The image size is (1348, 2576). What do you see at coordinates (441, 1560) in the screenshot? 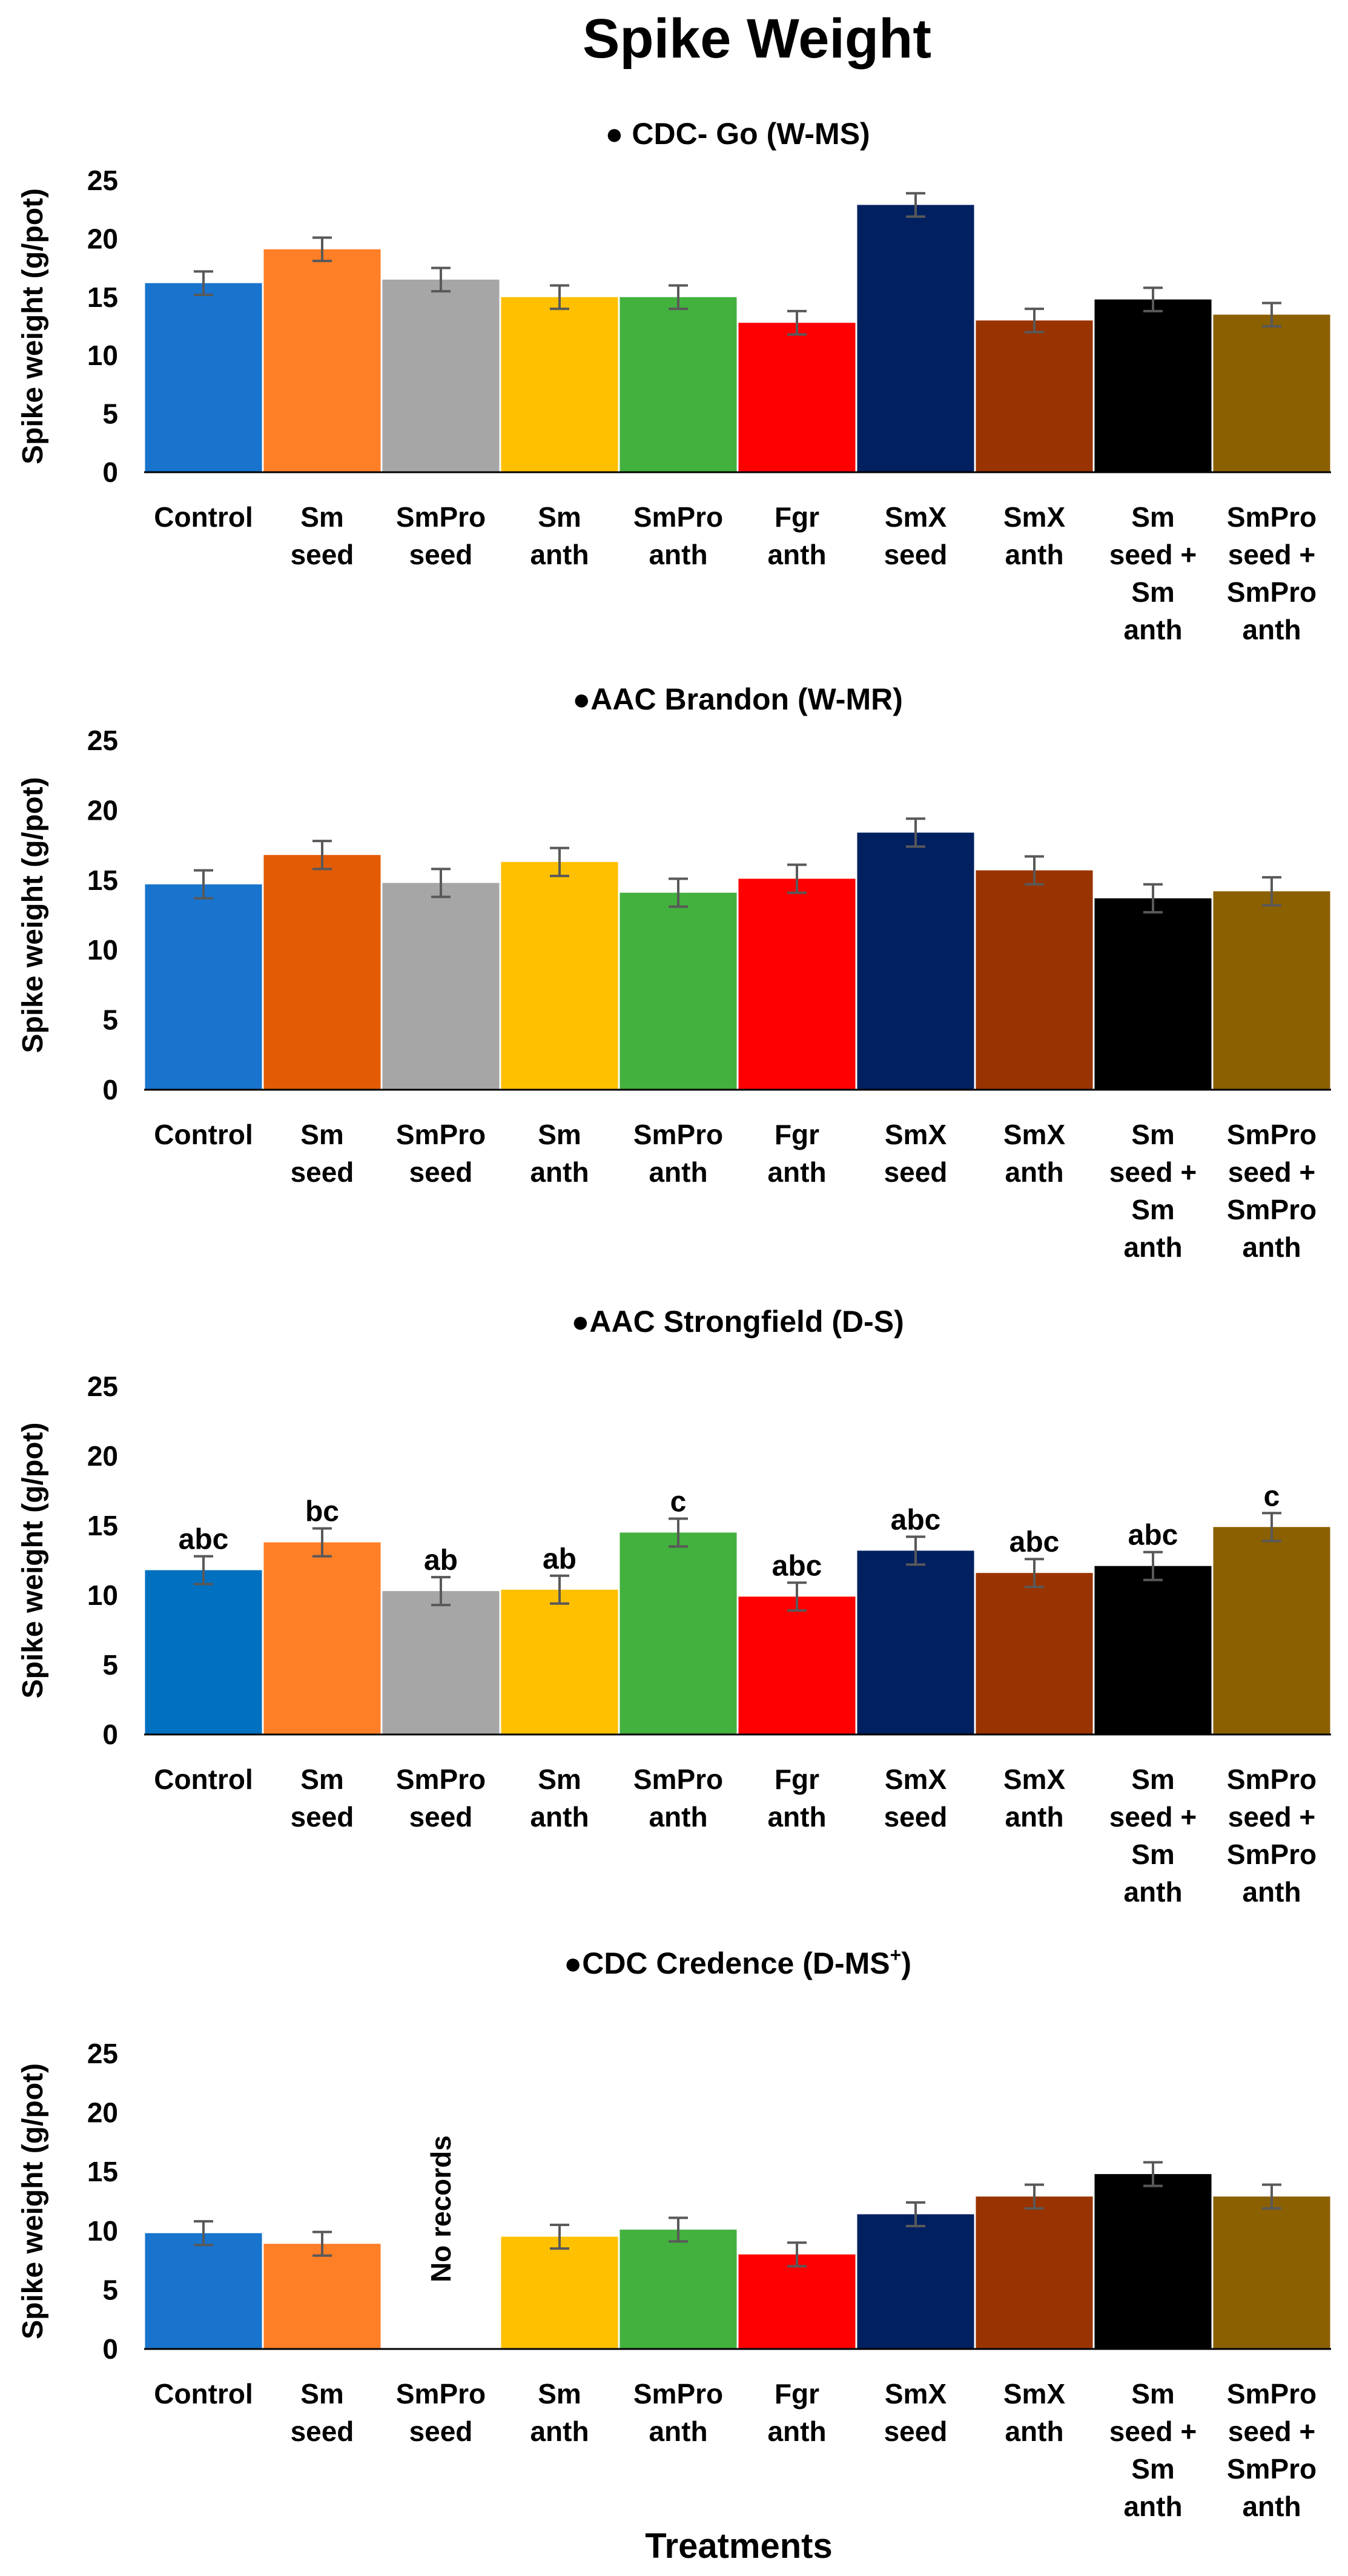
I see `significance-letter: ab` at bounding box center [441, 1560].